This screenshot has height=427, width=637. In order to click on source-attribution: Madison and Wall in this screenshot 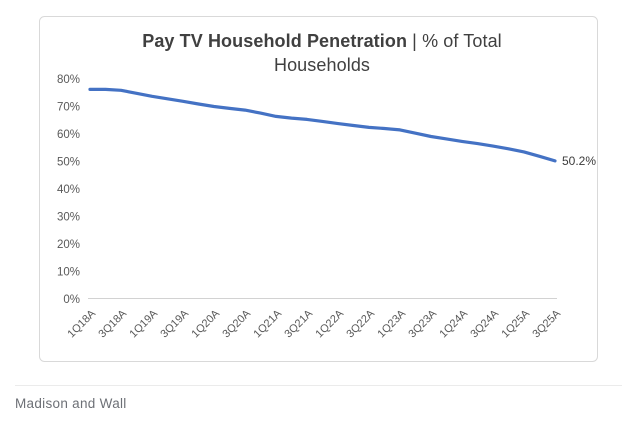, I will do `click(71, 403)`.